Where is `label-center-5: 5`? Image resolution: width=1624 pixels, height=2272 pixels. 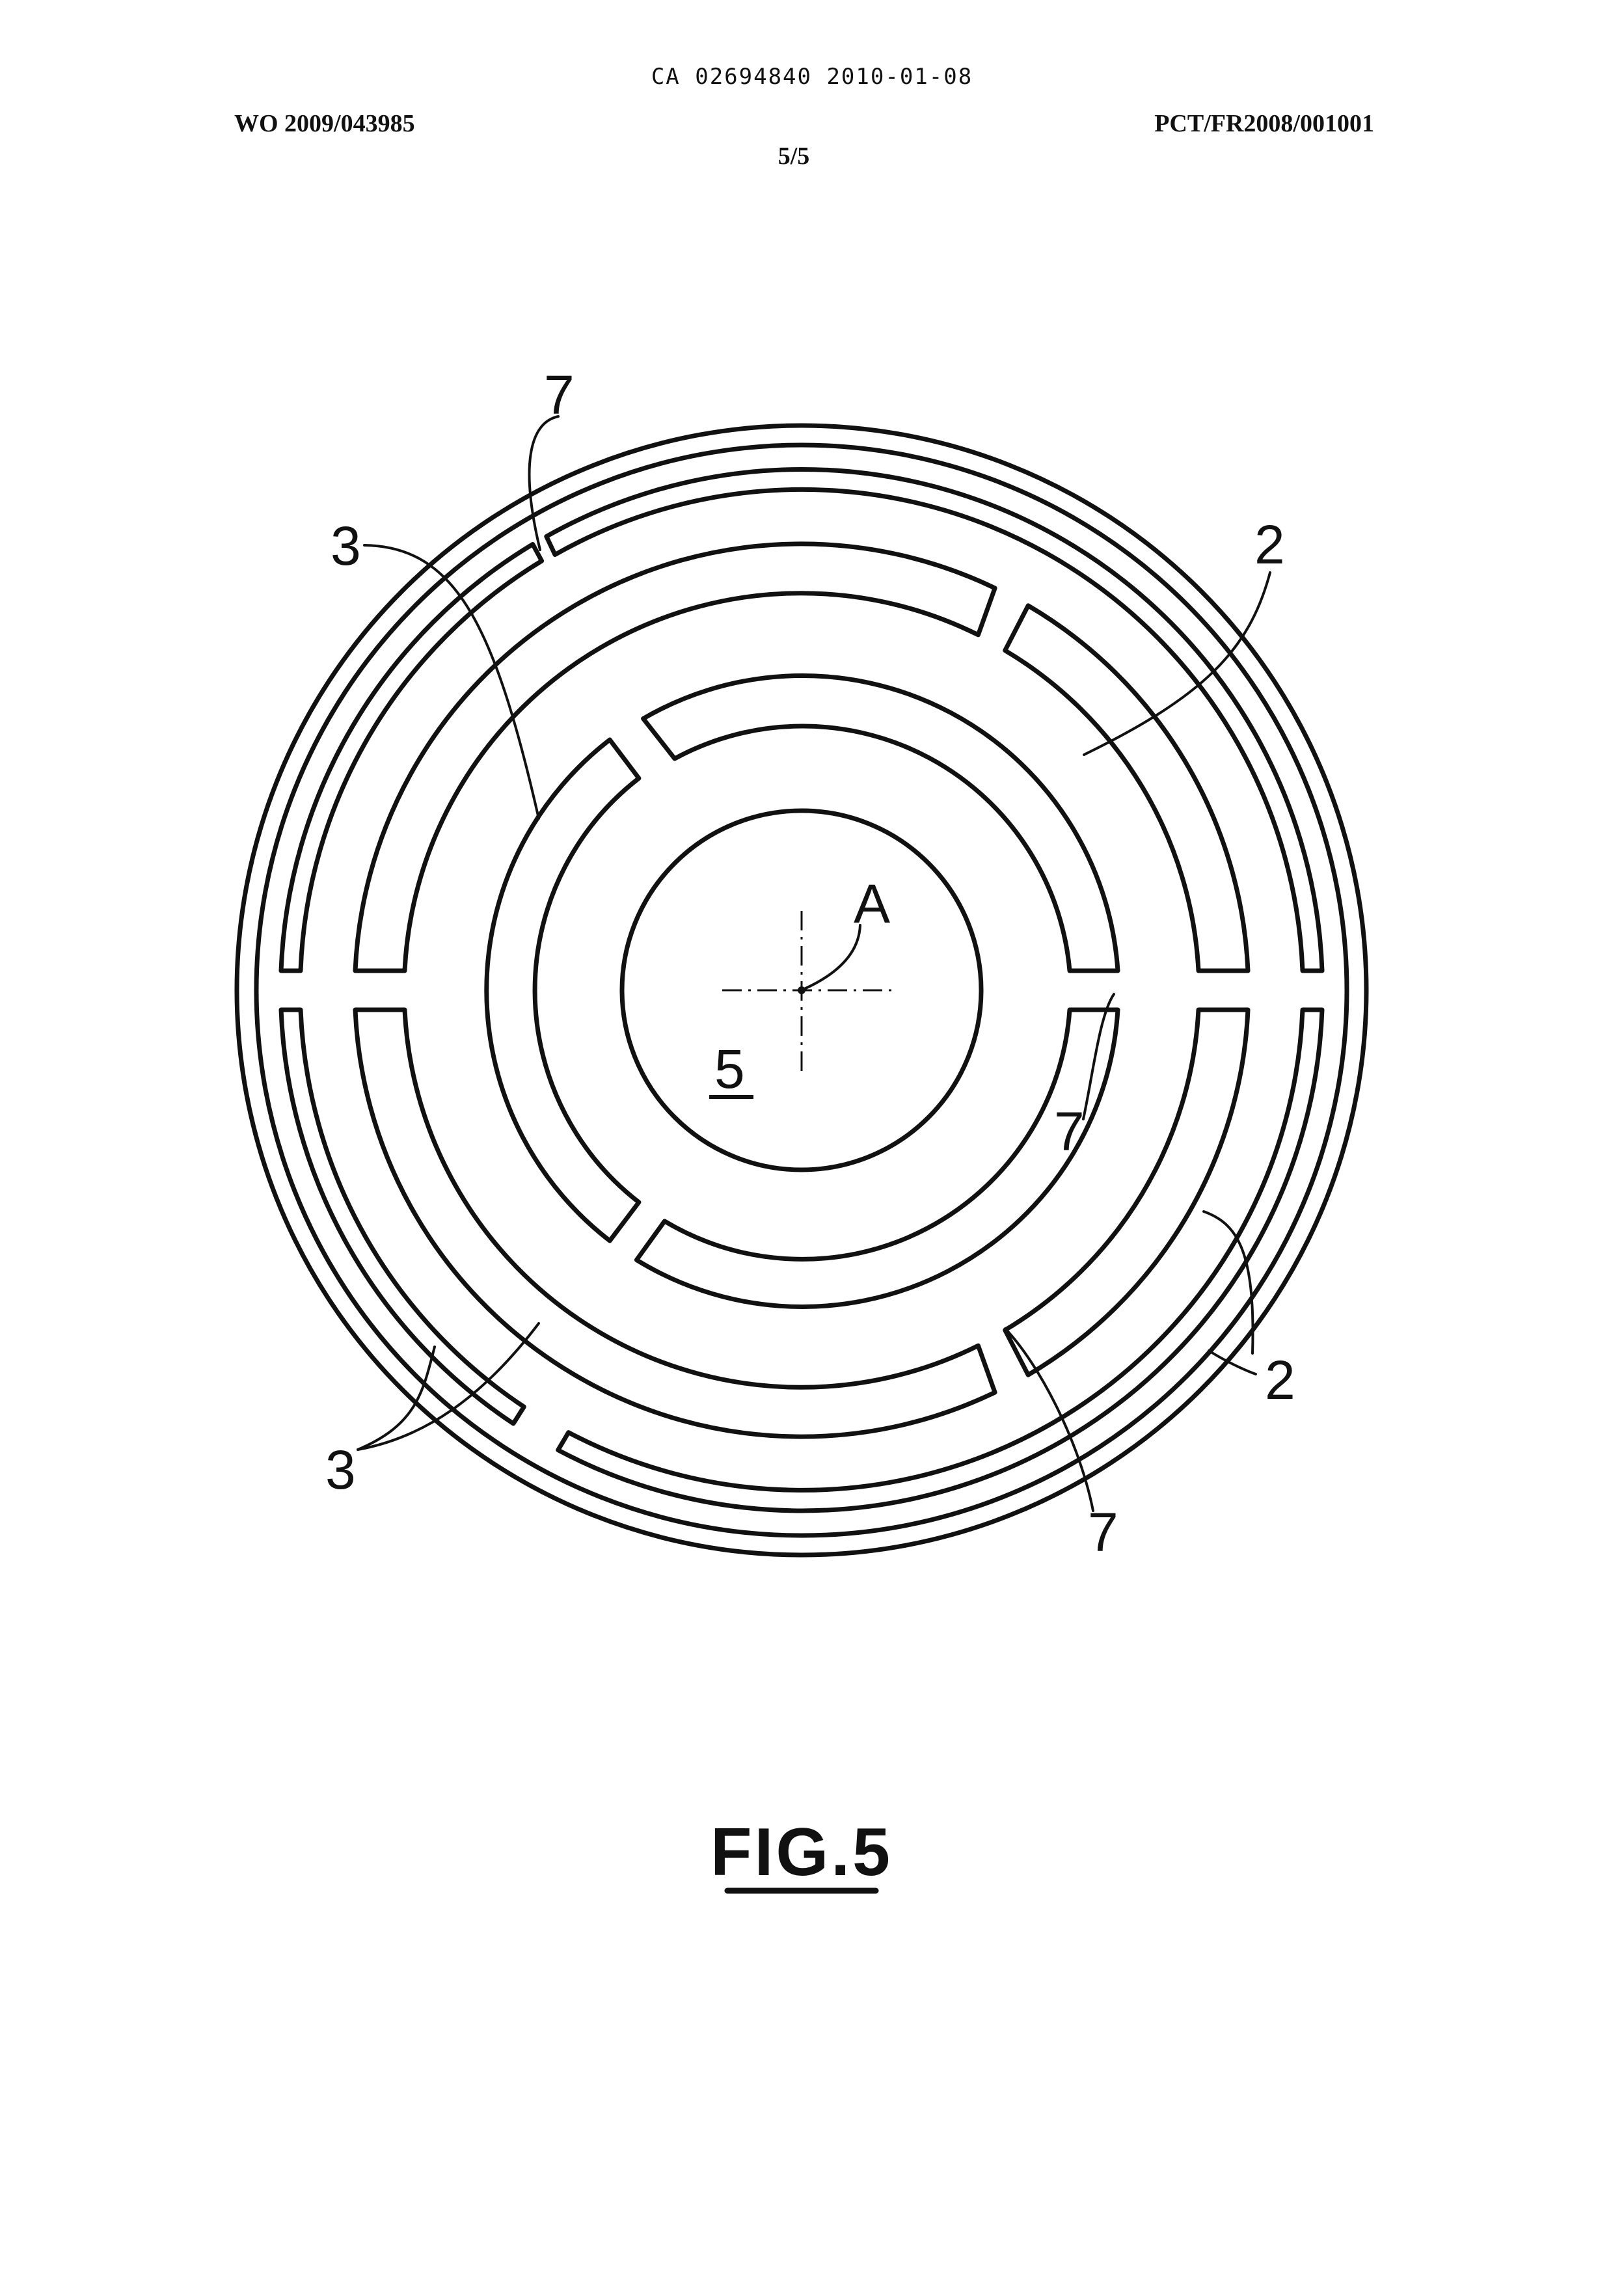
label-center-5: 5 is located at coordinates (729, 1069).